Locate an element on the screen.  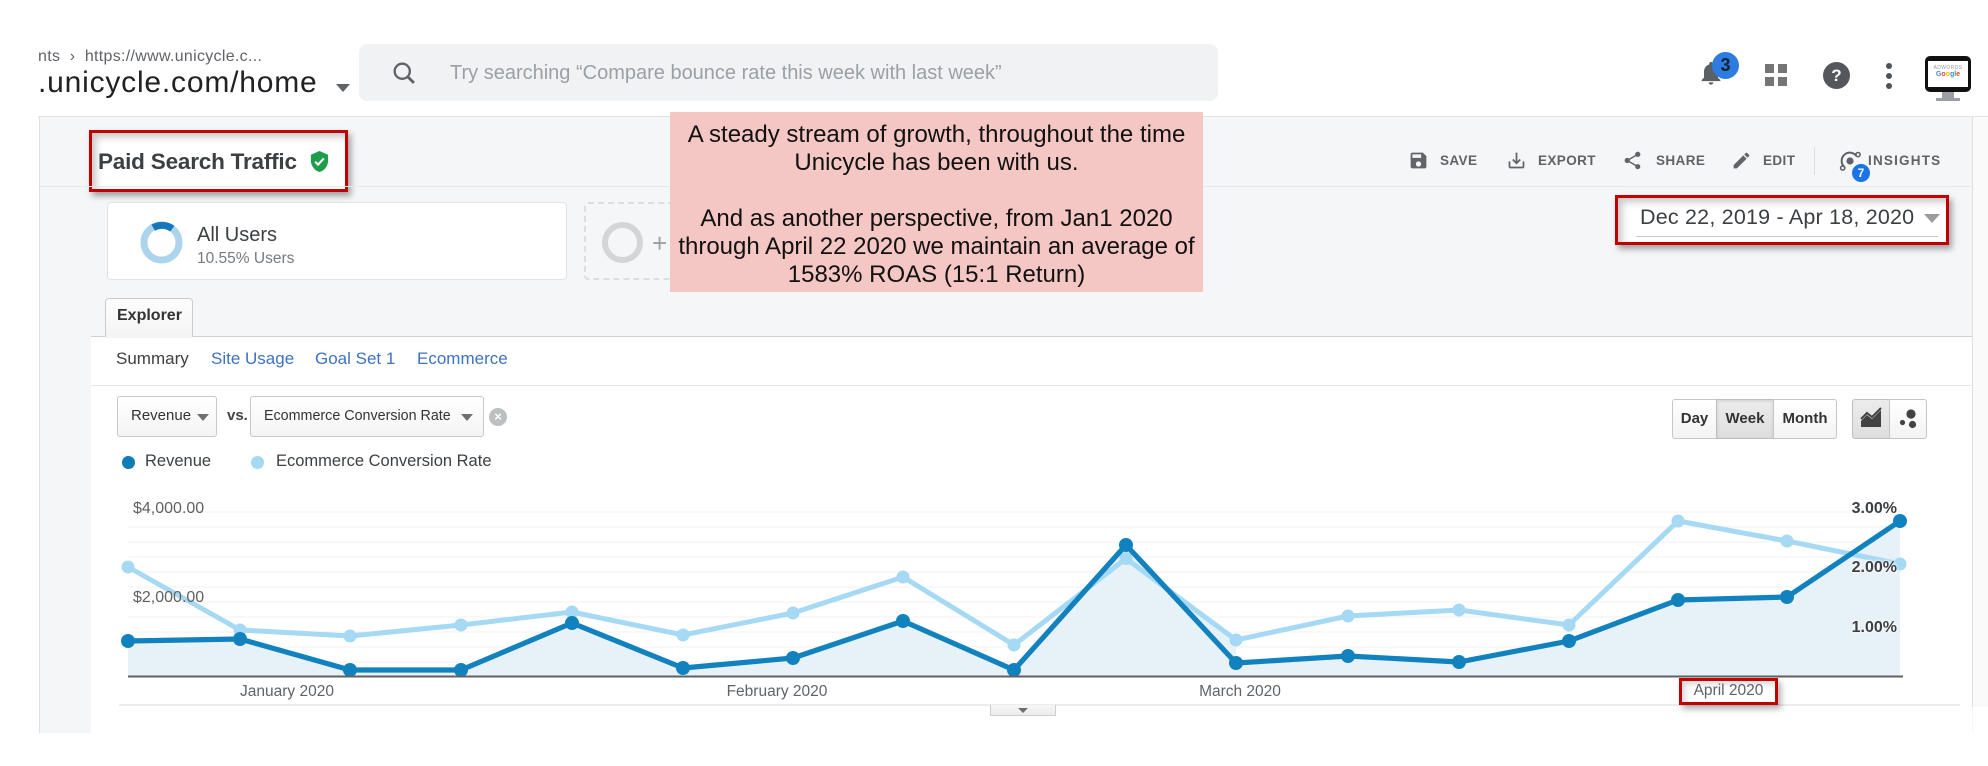
svg-text: 1.00% is located at coordinates (1874, 627).